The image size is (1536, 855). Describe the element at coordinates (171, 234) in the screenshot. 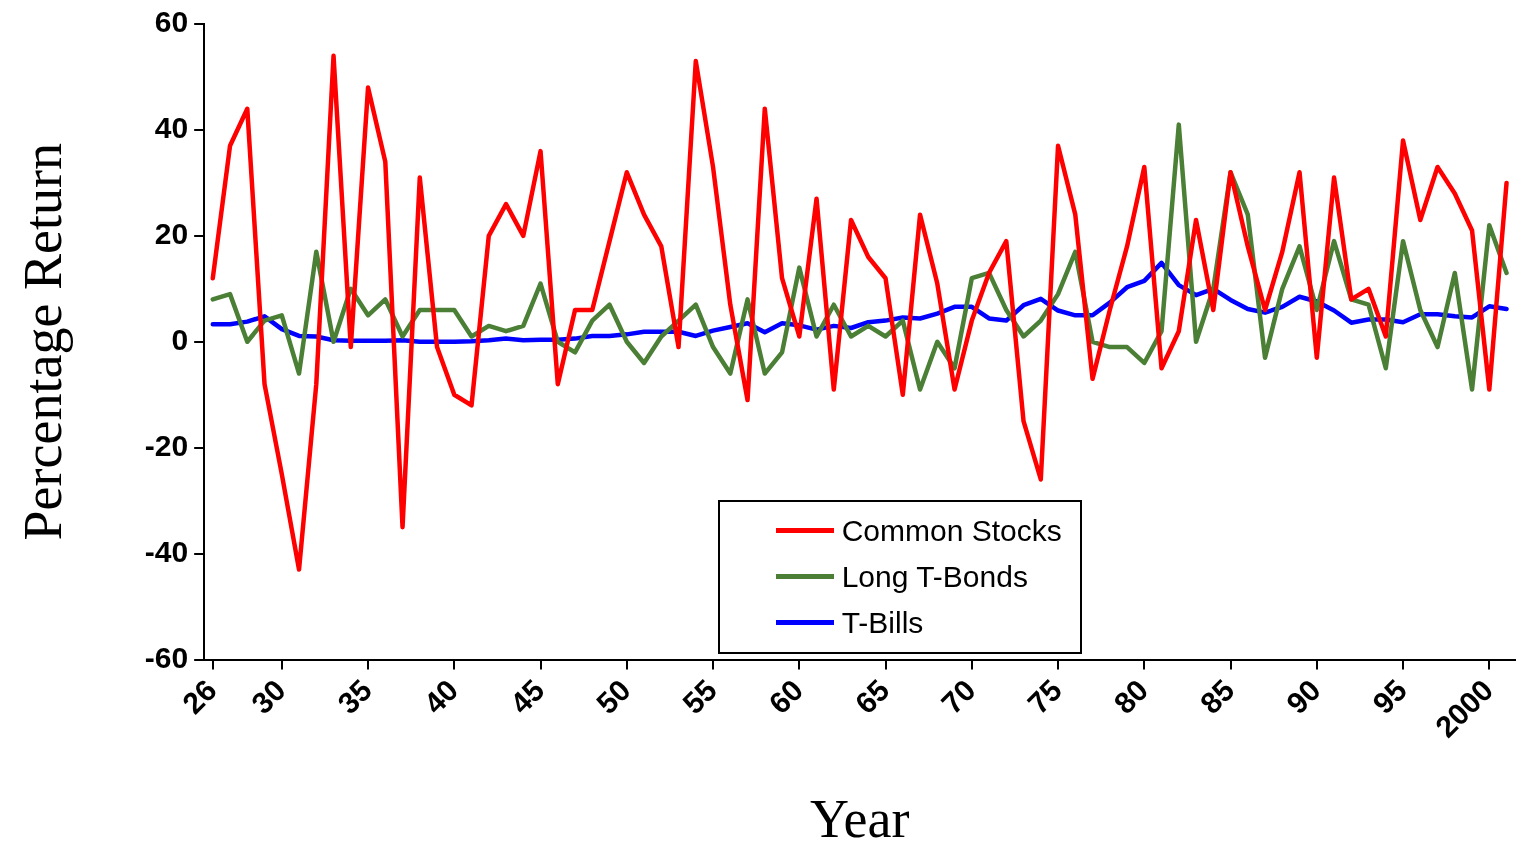

I see `y-tick-label: 20` at that location.